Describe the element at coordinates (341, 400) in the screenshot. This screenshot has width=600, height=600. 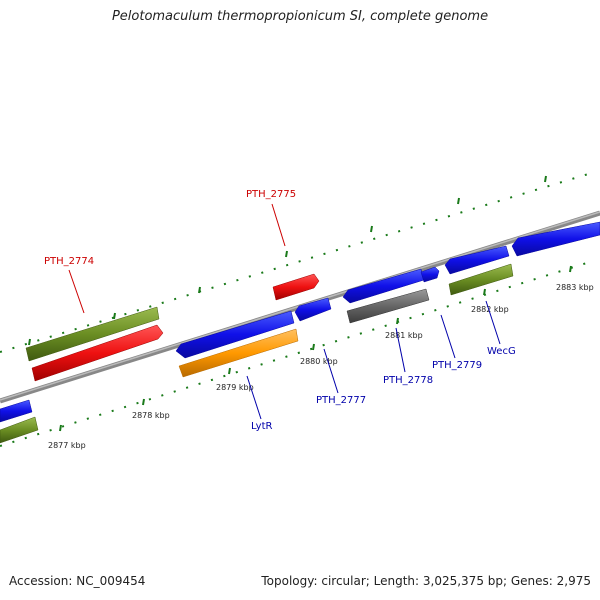
I see `gene-label-pth2777: PTH_2777` at that location.